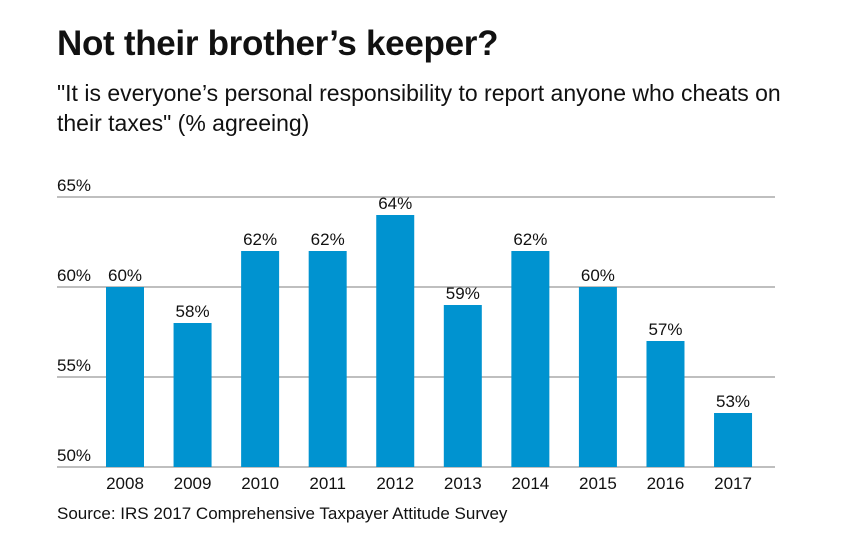 The image size is (844, 550). I want to click on x-tick-label: 2016, so click(666, 483).